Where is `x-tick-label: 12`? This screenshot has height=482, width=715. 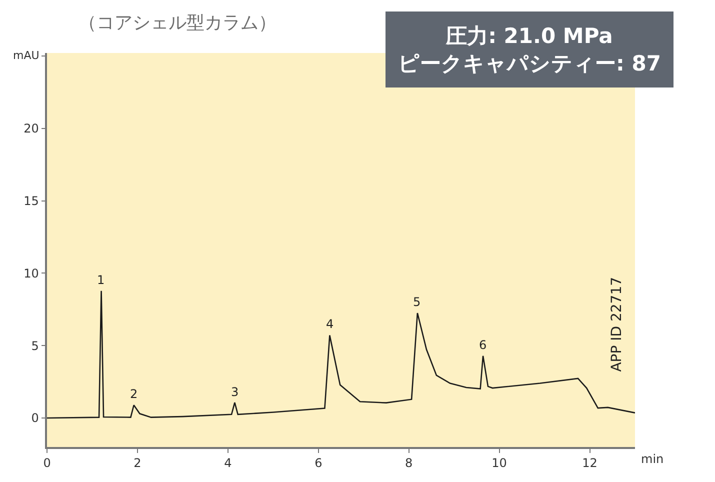
x-tick-label: 12 is located at coordinates (590, 463).